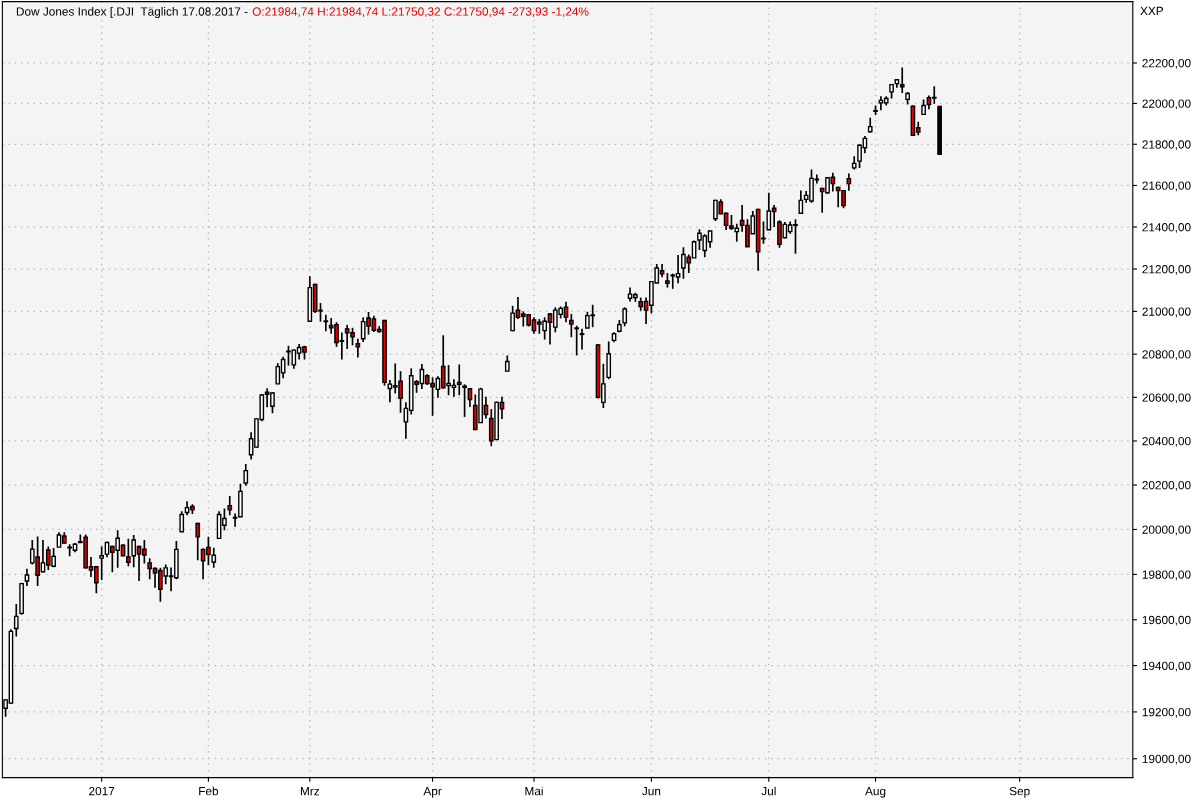 This screenshot has width=1200, height=800. Describe the element at coordinates (1166, 398) in the screenshot. I see `y-tick-label: 20600,00` at that location.